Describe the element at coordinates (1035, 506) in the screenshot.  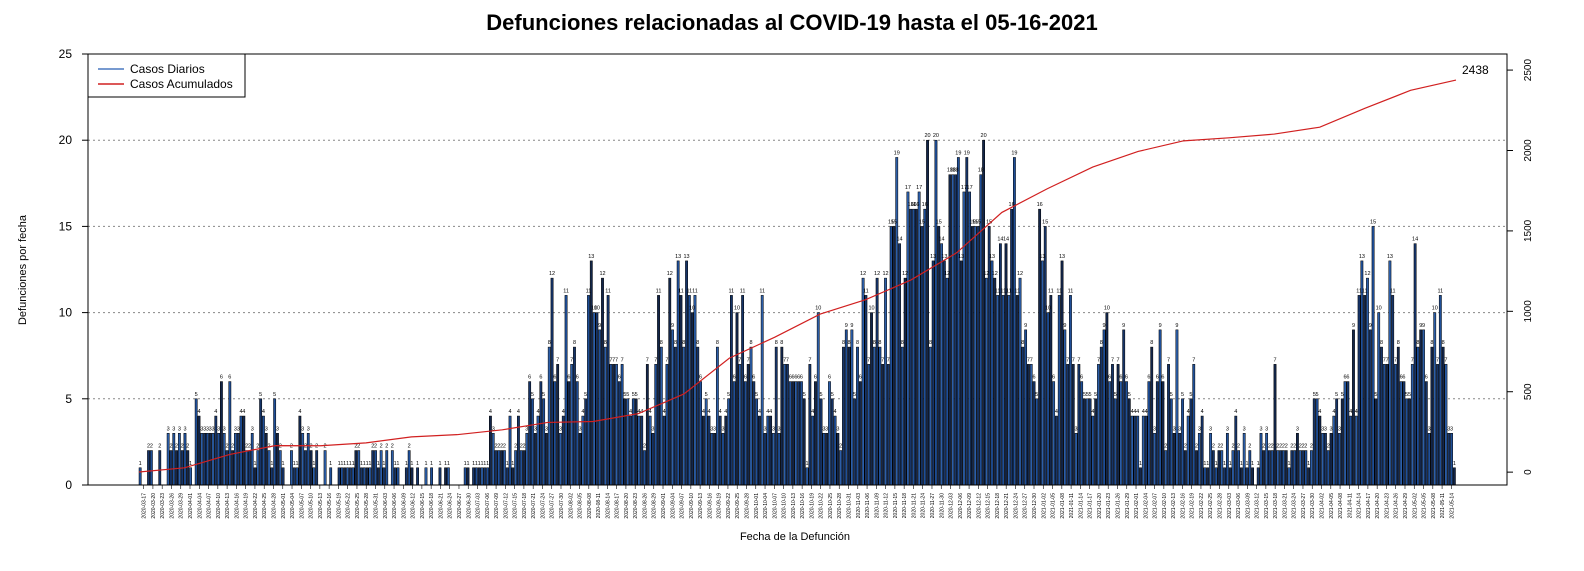
I see `x-tick-label: 2020-12-30` at that location.